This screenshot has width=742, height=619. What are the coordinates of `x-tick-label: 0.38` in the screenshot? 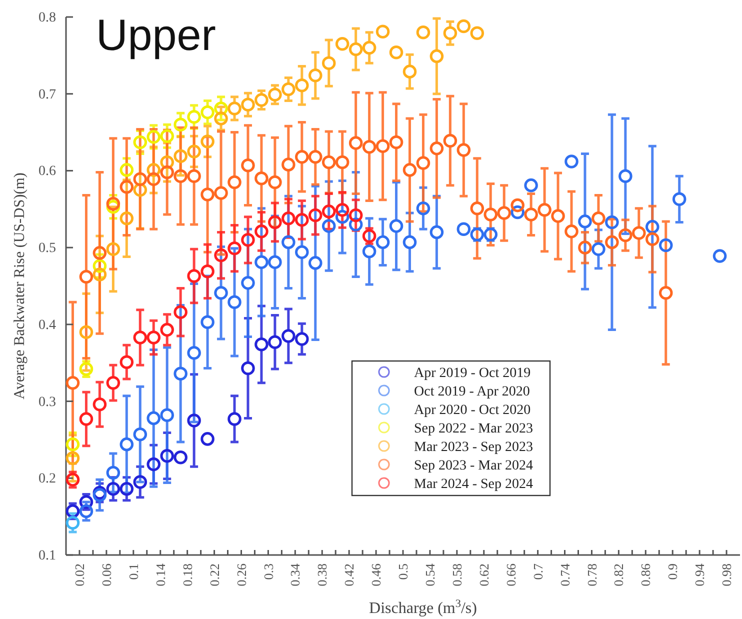 It's located at (322, 575).